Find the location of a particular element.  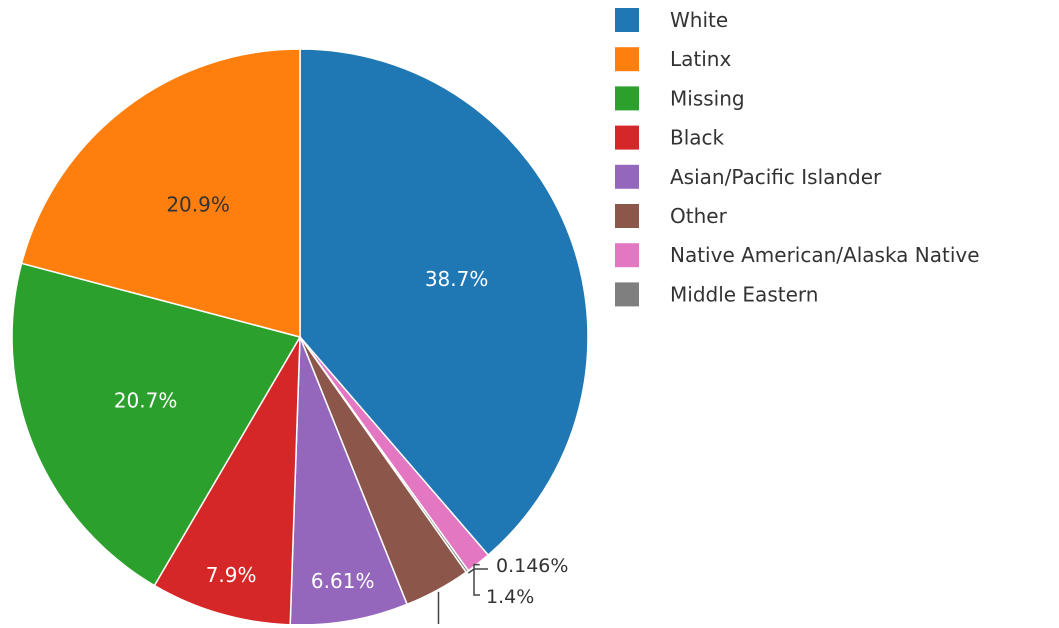

legend-label-native-american-alaska-native: Native American/Alaska Native is located at coordinates (825, 255).